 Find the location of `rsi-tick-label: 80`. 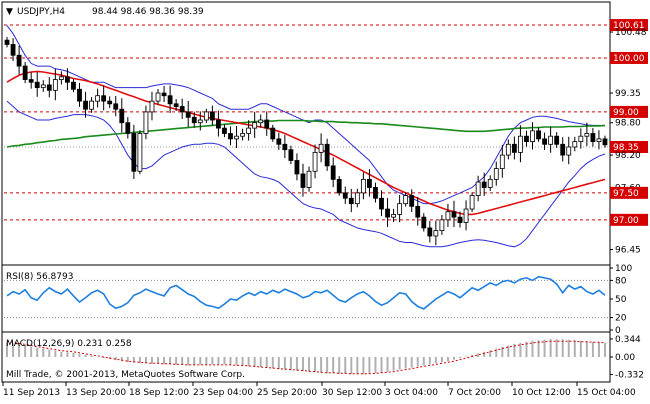

rsi-tick-label: 80 is located at coordinates (621, 281).